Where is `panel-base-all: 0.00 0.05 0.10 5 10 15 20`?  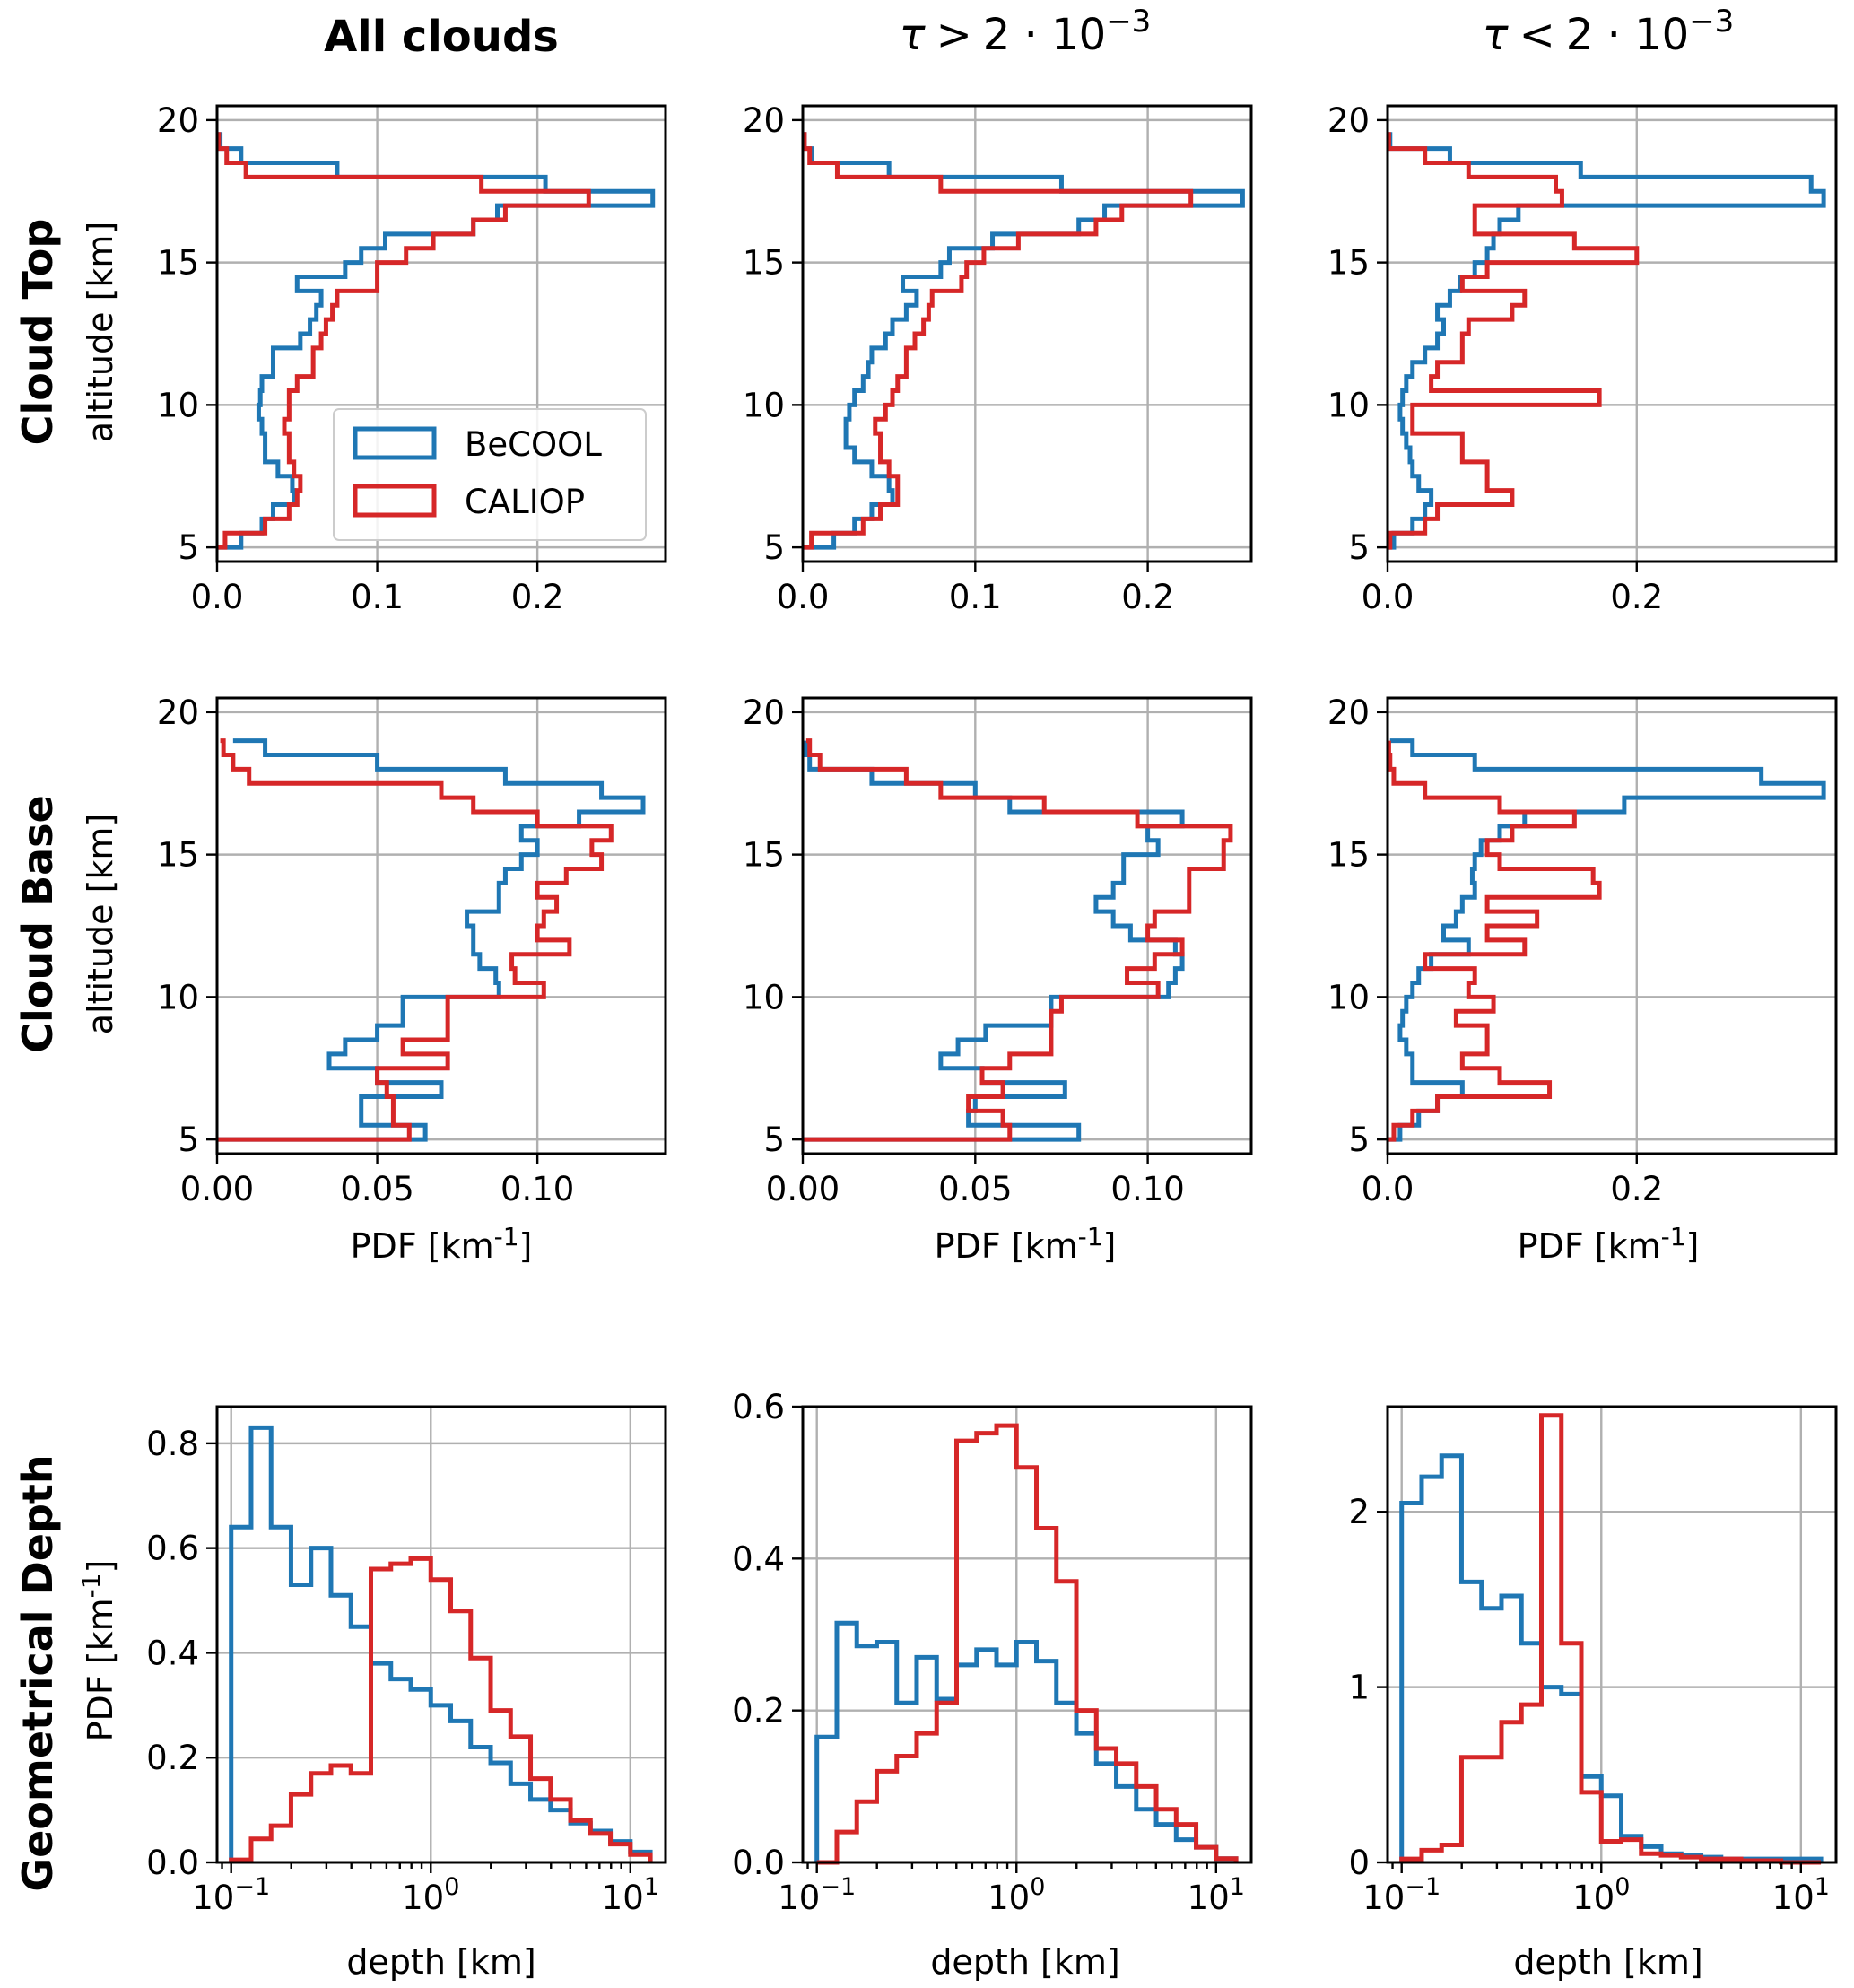
panel-base-all: 0.00 0.05 0.10 5 10 15 20 is located at coordinates (412, 950).